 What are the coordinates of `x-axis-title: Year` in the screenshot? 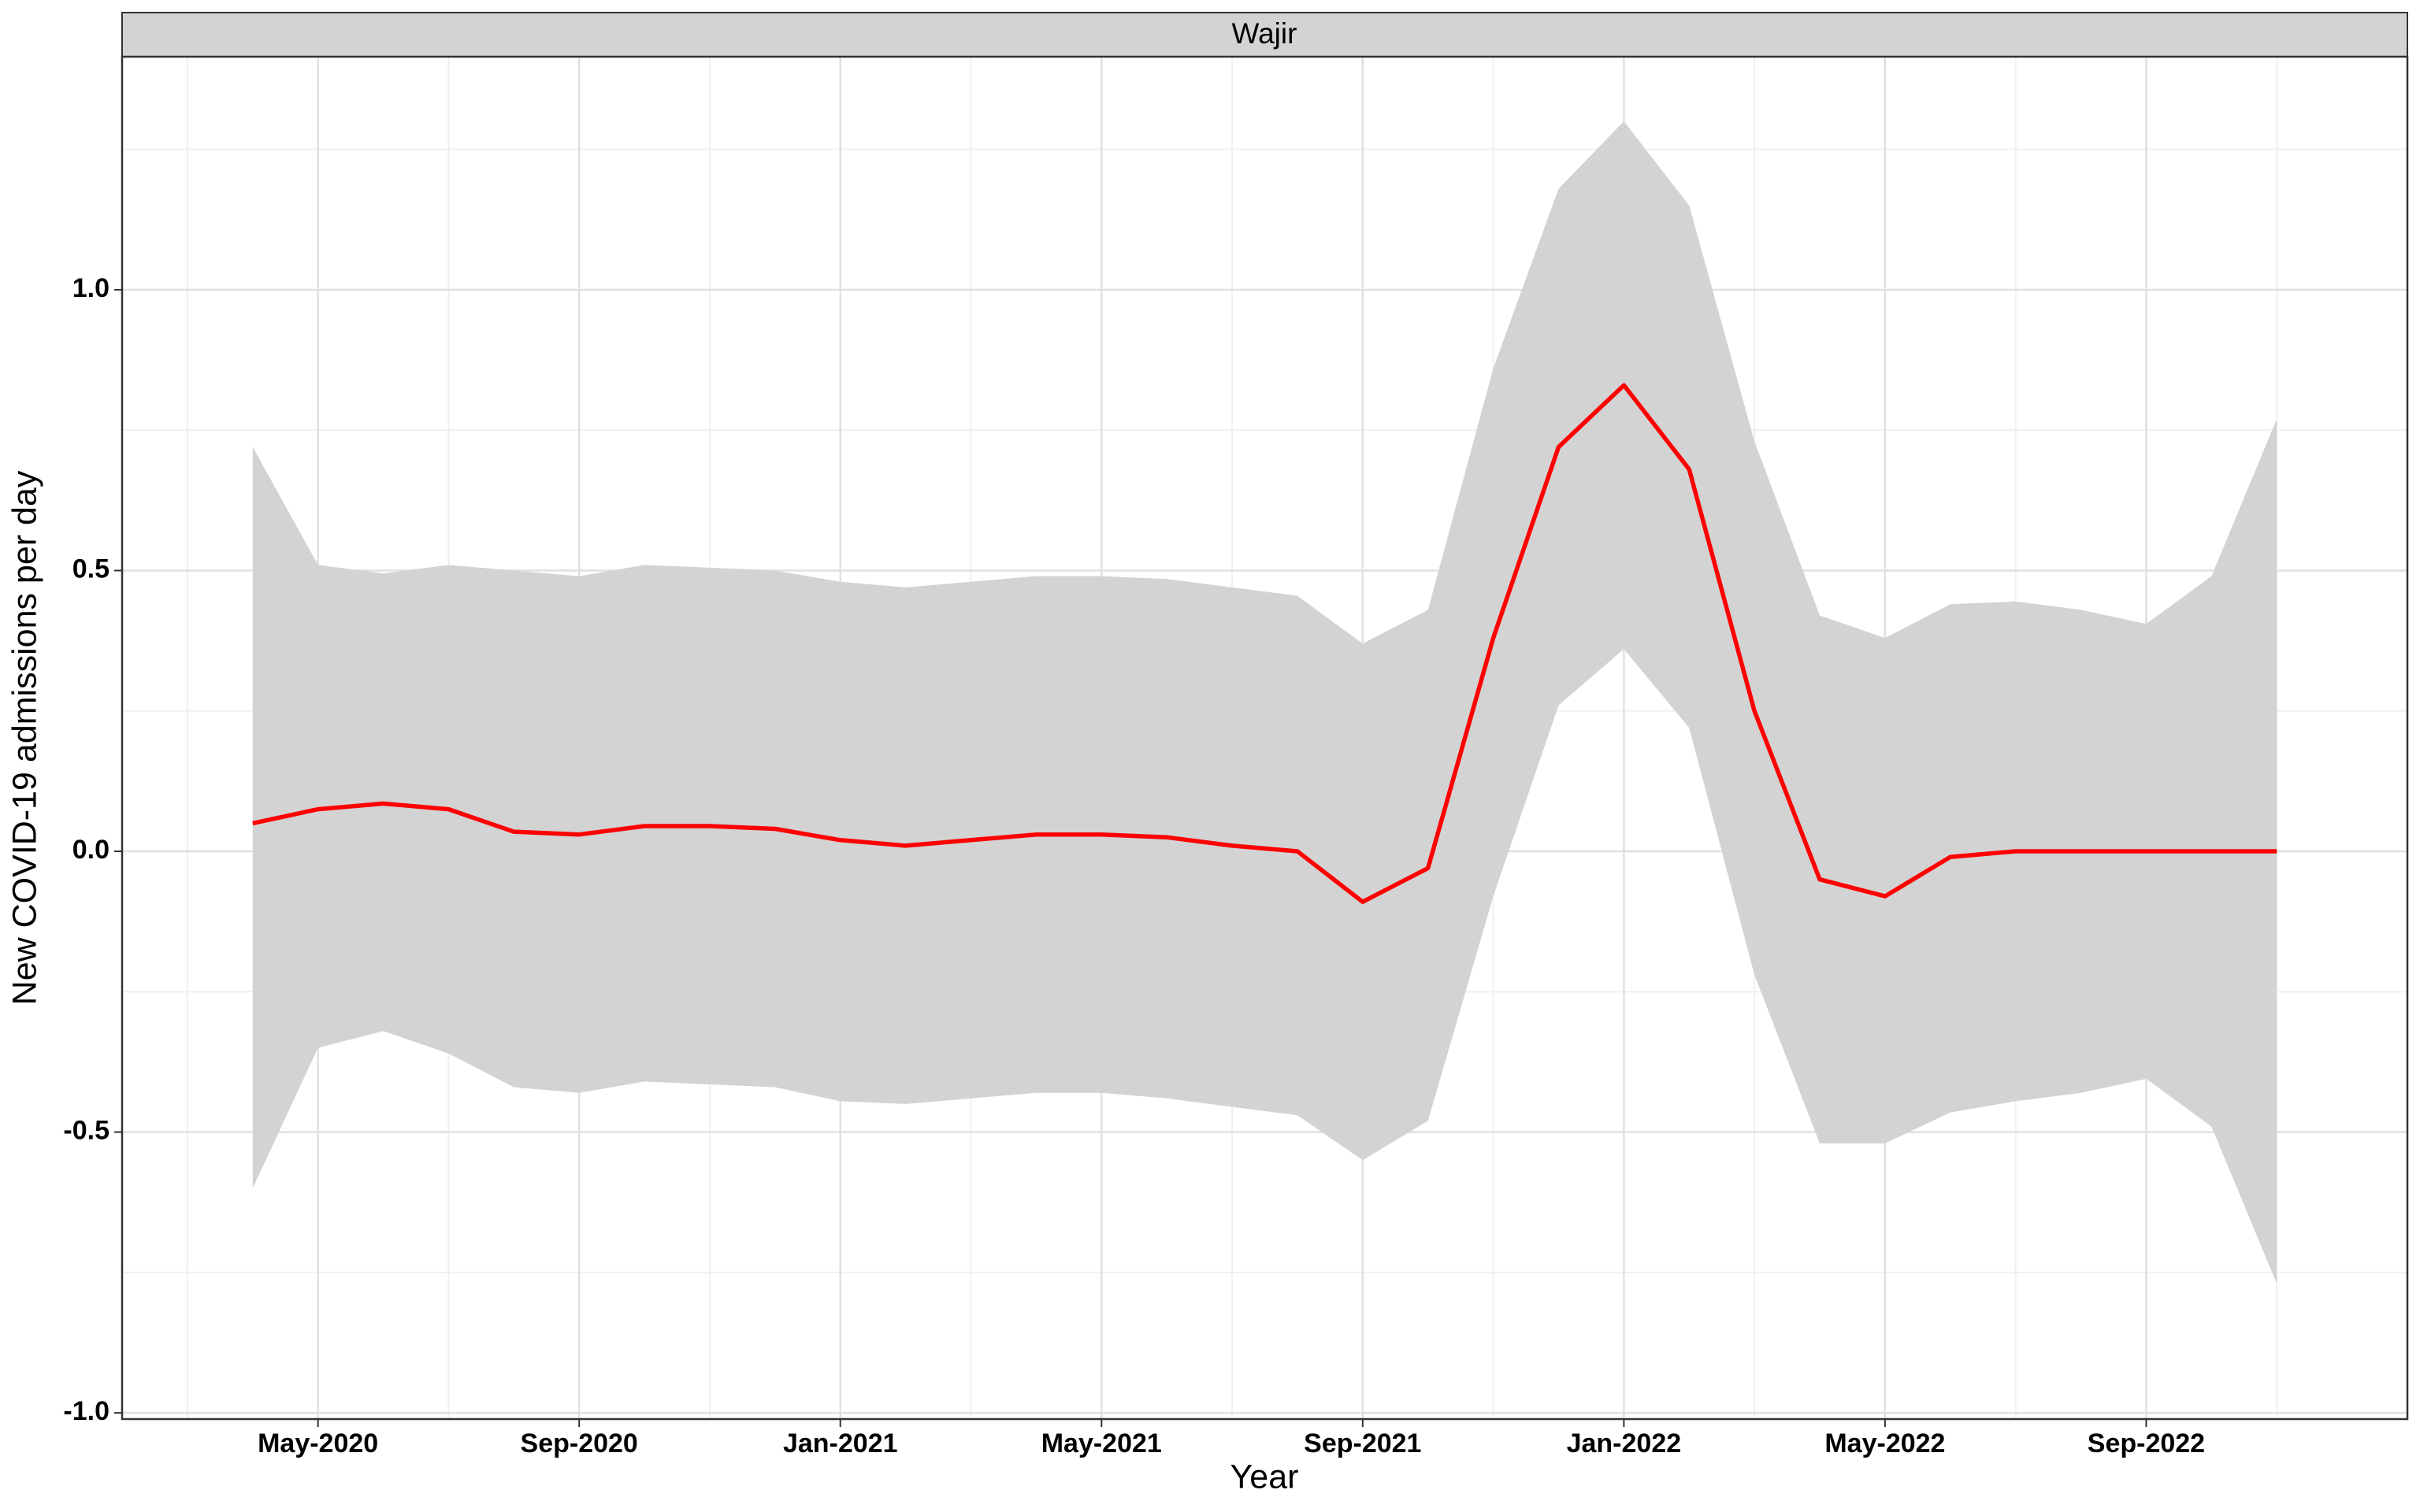 It's located at (1264, 1476).